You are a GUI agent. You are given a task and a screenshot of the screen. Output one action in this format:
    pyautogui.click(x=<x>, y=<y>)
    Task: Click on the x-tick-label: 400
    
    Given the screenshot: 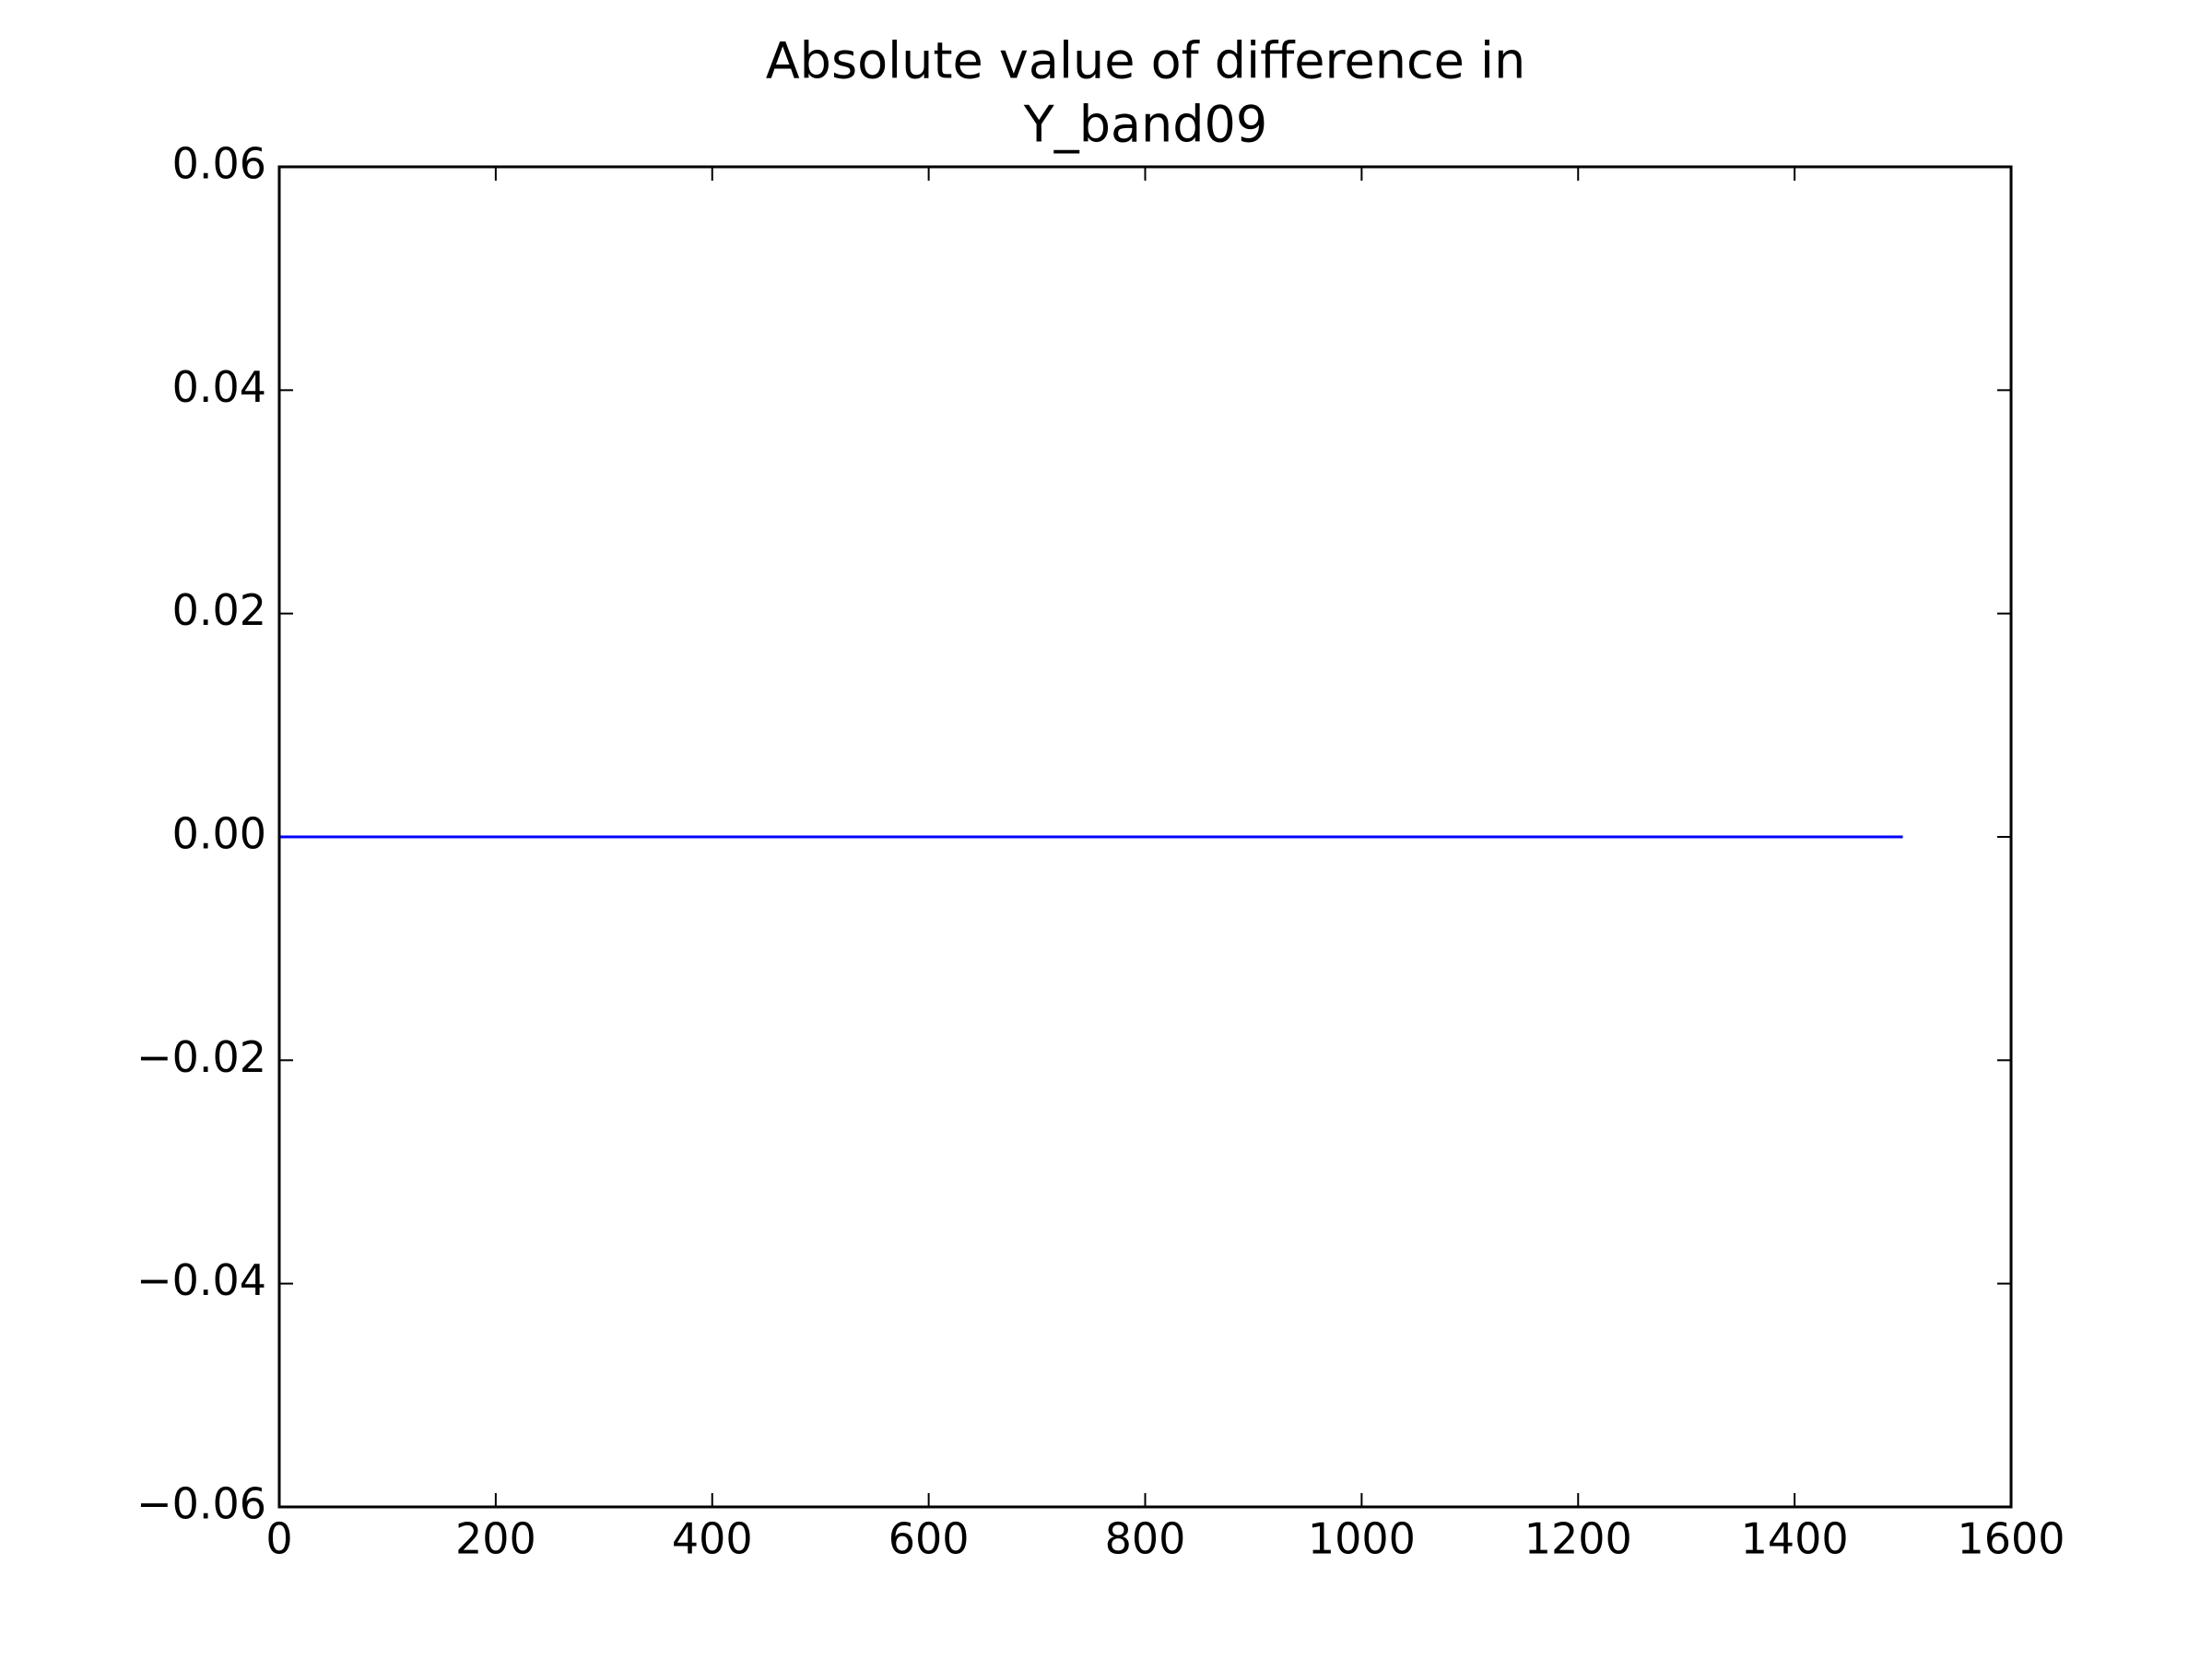 What is the action you would take?
    pyautogui.click(x=712, y=1539)
    